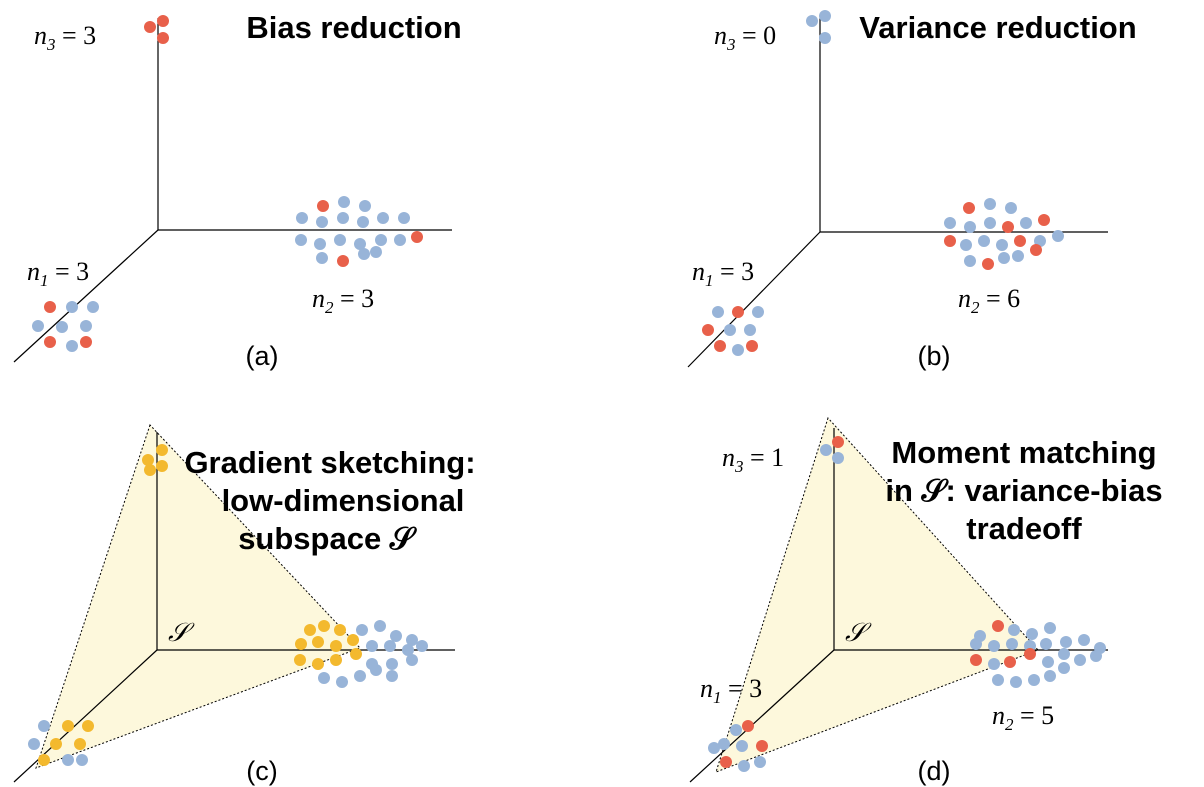 Image resolution: width=1204 pixels, height=787 pixels. What do you see at coordinates (753, 459) in the screenshot?
I see `n3-label: n3 = 1` at bounding box center [753, 459].